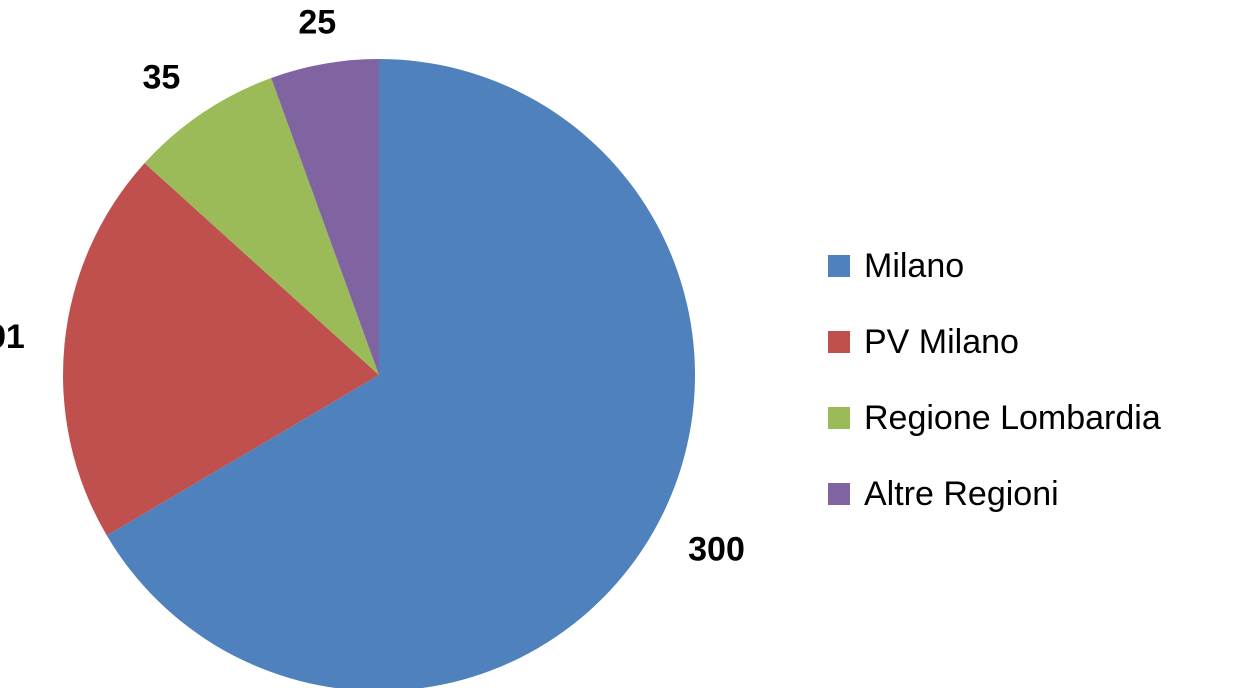  What do you see at coordinates (12, 337) in the screenshot?
I see `data-label: 91` at bounding box center [12, 337].